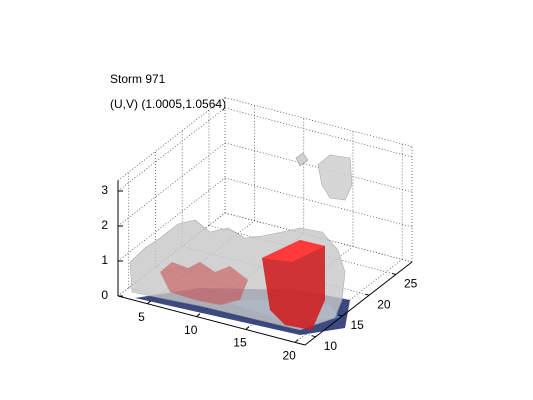 The image size is (533, 400). I want to click on x-axis, so click(211, 320).